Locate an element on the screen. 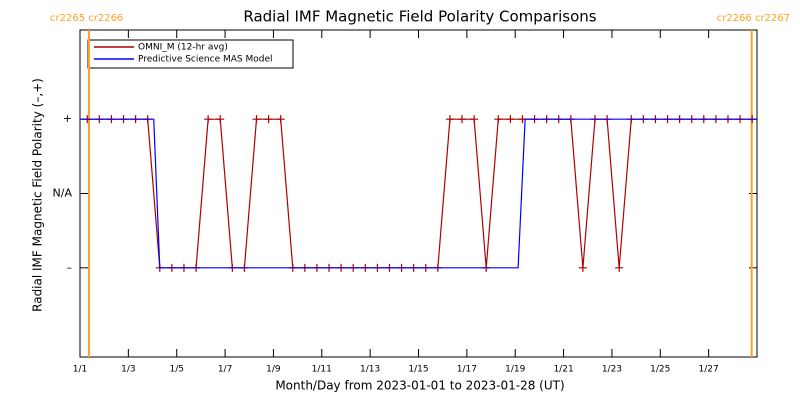 The image size is (800, 400). x-tick-label: 1/13 is located at coordinates (370, 370).